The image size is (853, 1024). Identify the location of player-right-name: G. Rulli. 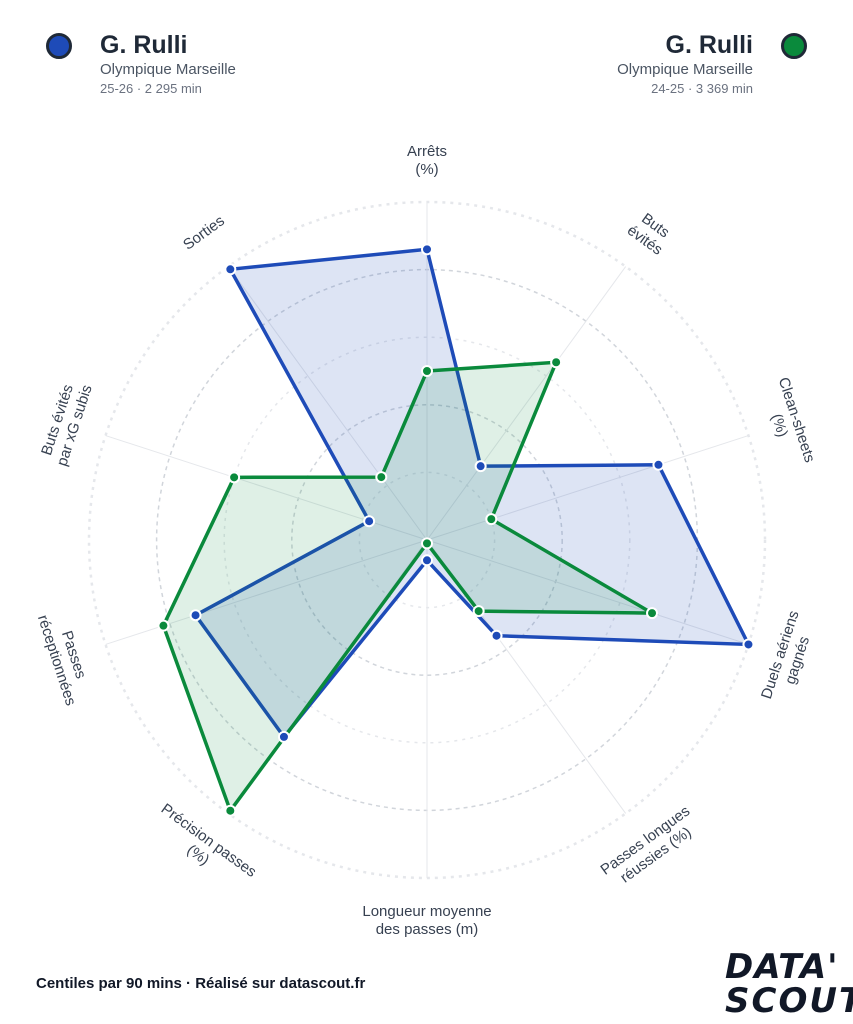
(709, 45).